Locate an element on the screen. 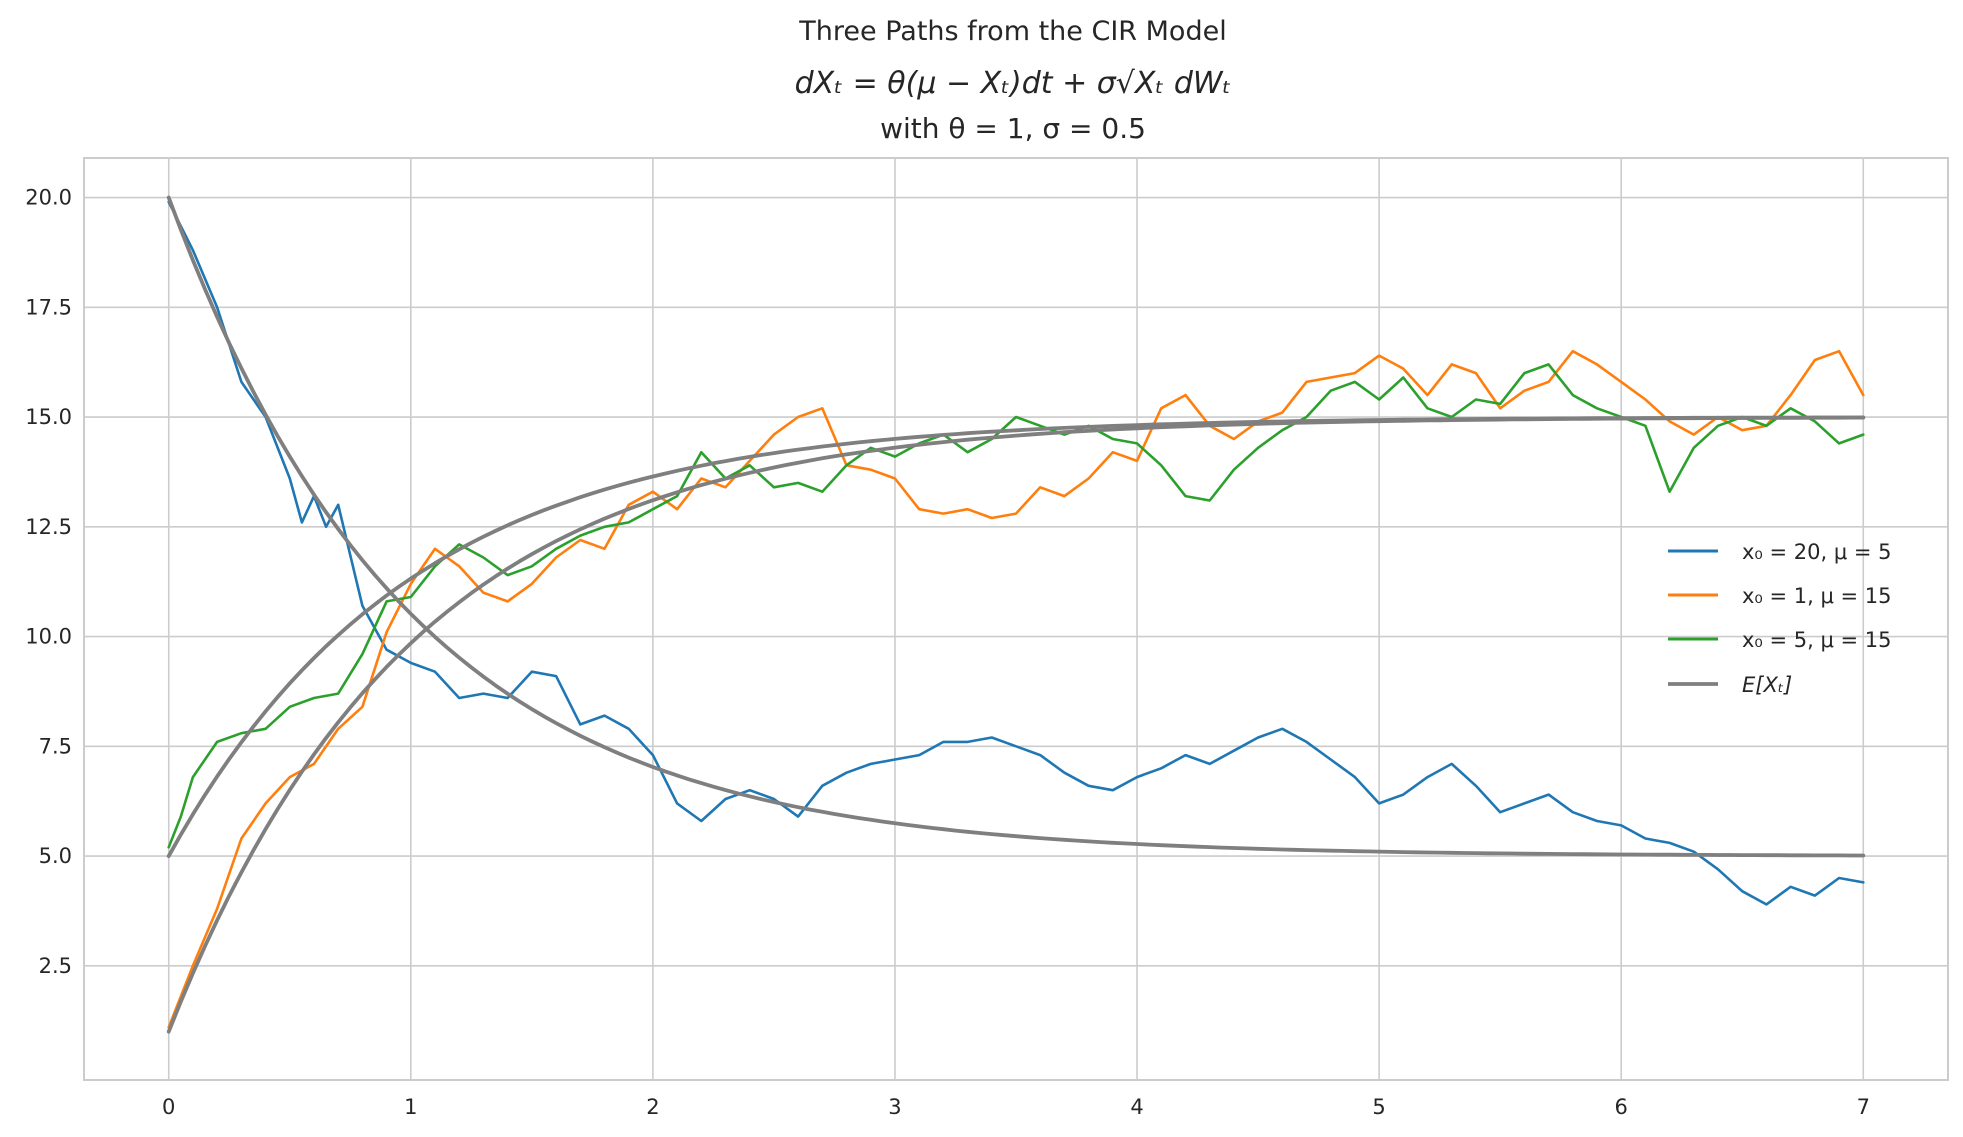 The width and height of the screenshot is (1963, 1137). legend-label-series-2: x₀ = 1, μ = 15 is located at coordinates (1817, 596).